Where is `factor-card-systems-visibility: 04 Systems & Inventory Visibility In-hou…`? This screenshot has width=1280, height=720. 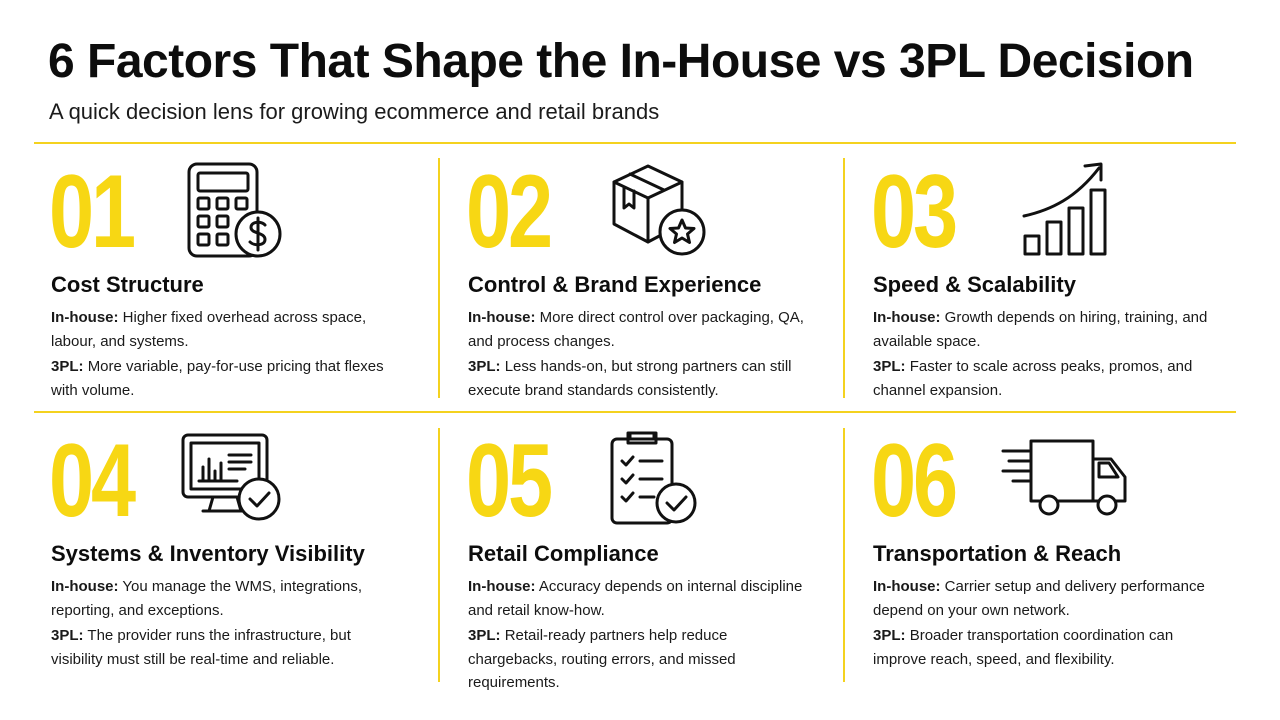 factor-card-systems-visibility: 04 Systems & Inventory Visibility In-hou… is located at coordinates (234, 559).